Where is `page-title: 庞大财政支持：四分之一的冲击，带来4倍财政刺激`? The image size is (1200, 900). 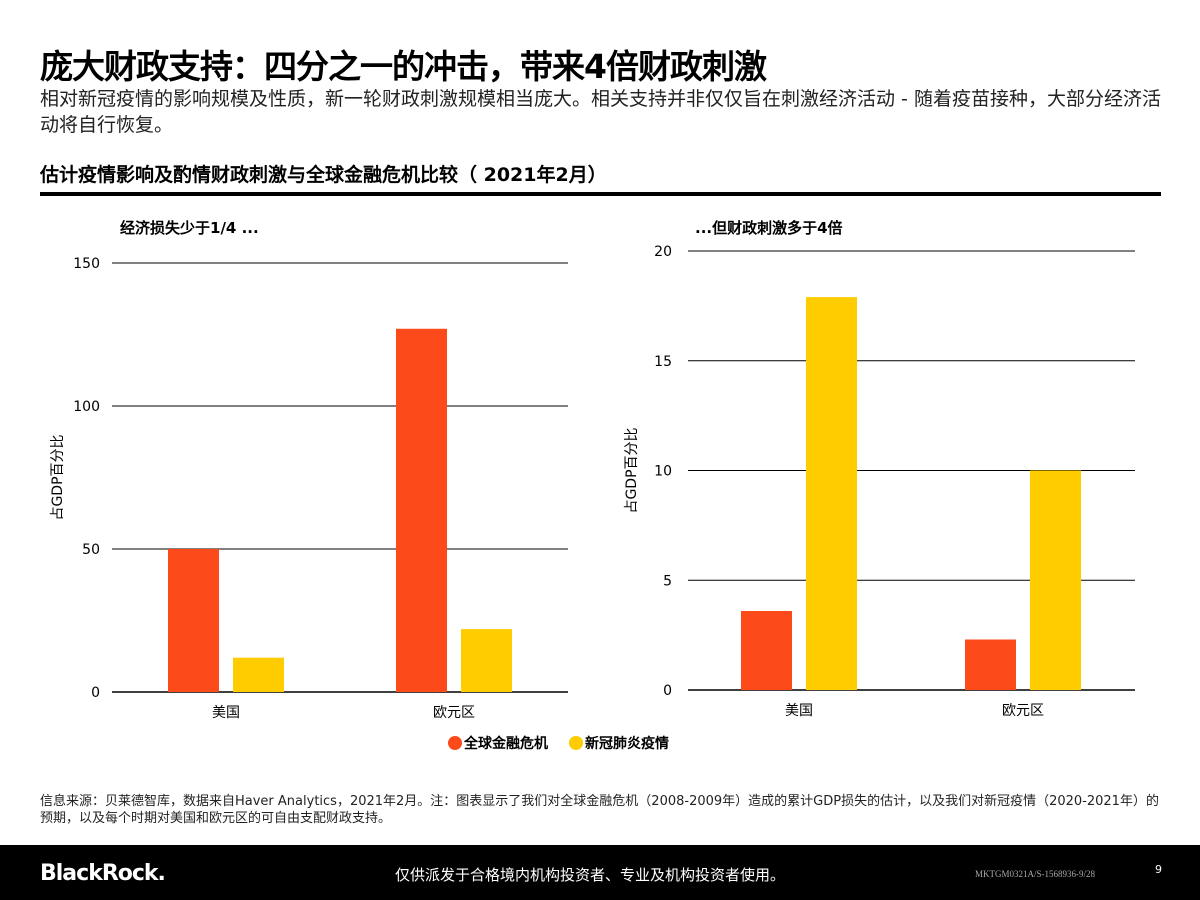 page-title: 庞大财政支持：四分之一的冲击，带来4倍财政刺激 is located at coordinates (403, 66).